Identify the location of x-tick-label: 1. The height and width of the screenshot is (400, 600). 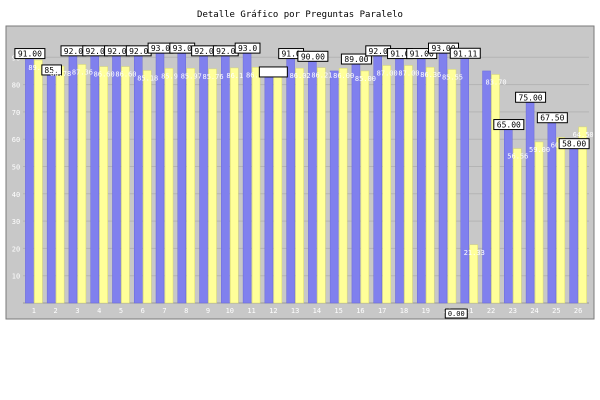
(34, 311).